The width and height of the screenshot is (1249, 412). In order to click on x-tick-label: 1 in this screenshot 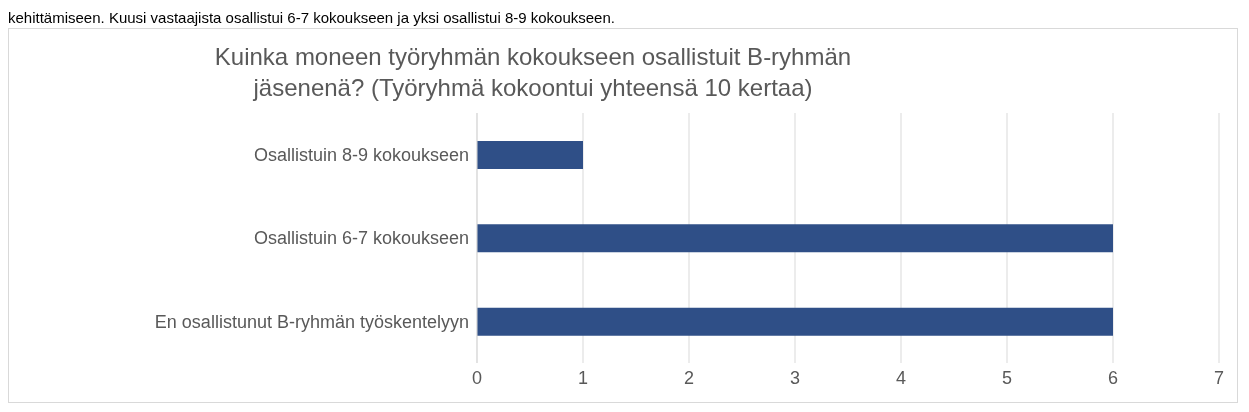, I will do `click(583, 377)`.